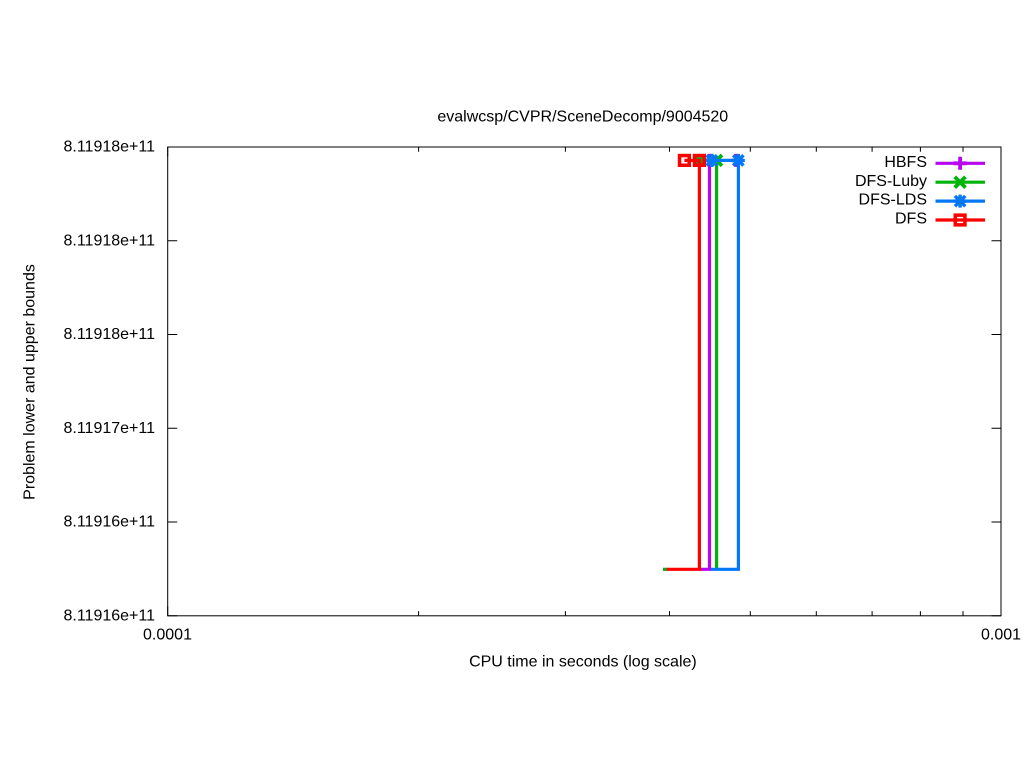 Image resolution: width=1024 pixels, height=768 pixels. I want to click on svg-text: 0.0001, so click(167, 634).